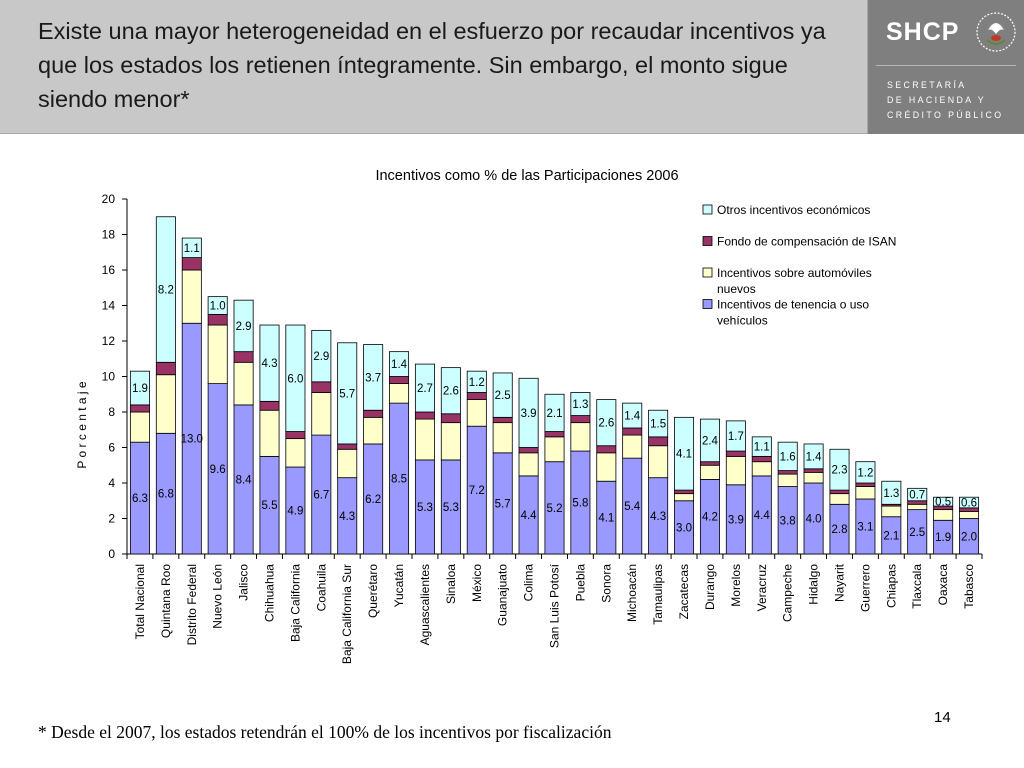 This screenshot has height=768, width=1024. Describe the element at coordinates (969, 586) in the screenshot. I see `category-label: Tabasco` at that location.